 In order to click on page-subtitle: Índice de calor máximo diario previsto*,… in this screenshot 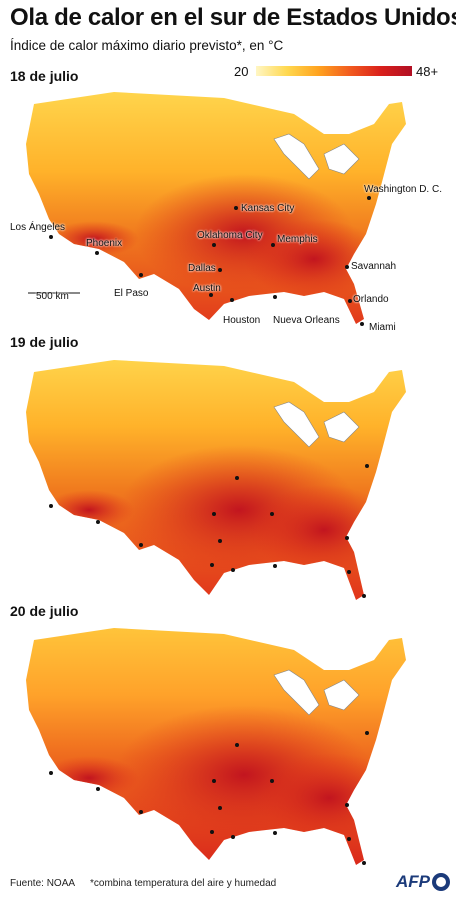, I will do `click(147, 45)`.